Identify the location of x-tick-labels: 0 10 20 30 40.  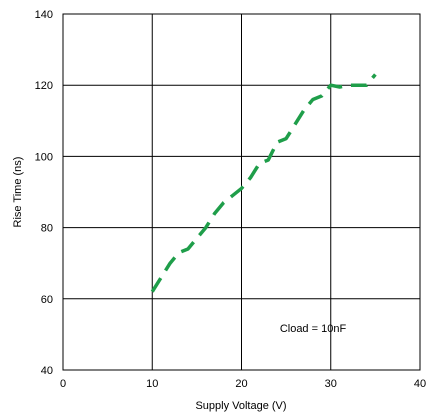
(243, 384).